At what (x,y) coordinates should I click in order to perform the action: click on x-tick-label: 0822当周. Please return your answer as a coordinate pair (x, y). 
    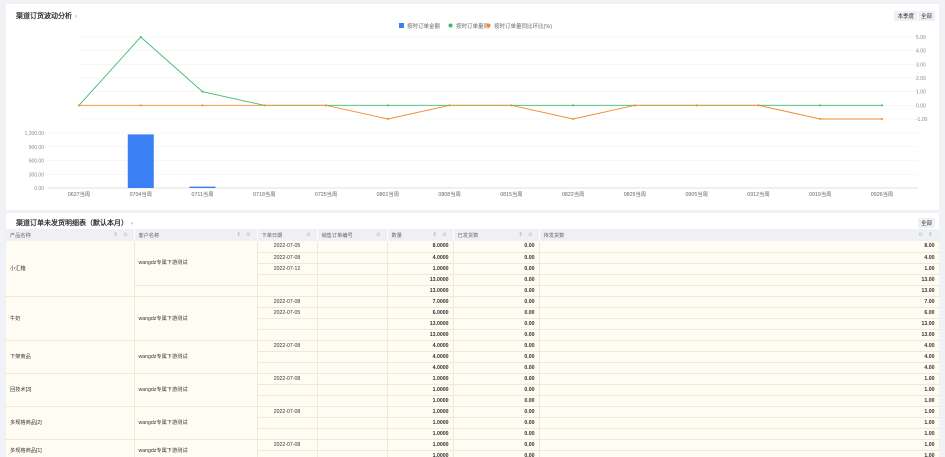
    Looking at the image, I should click on (573, 194).